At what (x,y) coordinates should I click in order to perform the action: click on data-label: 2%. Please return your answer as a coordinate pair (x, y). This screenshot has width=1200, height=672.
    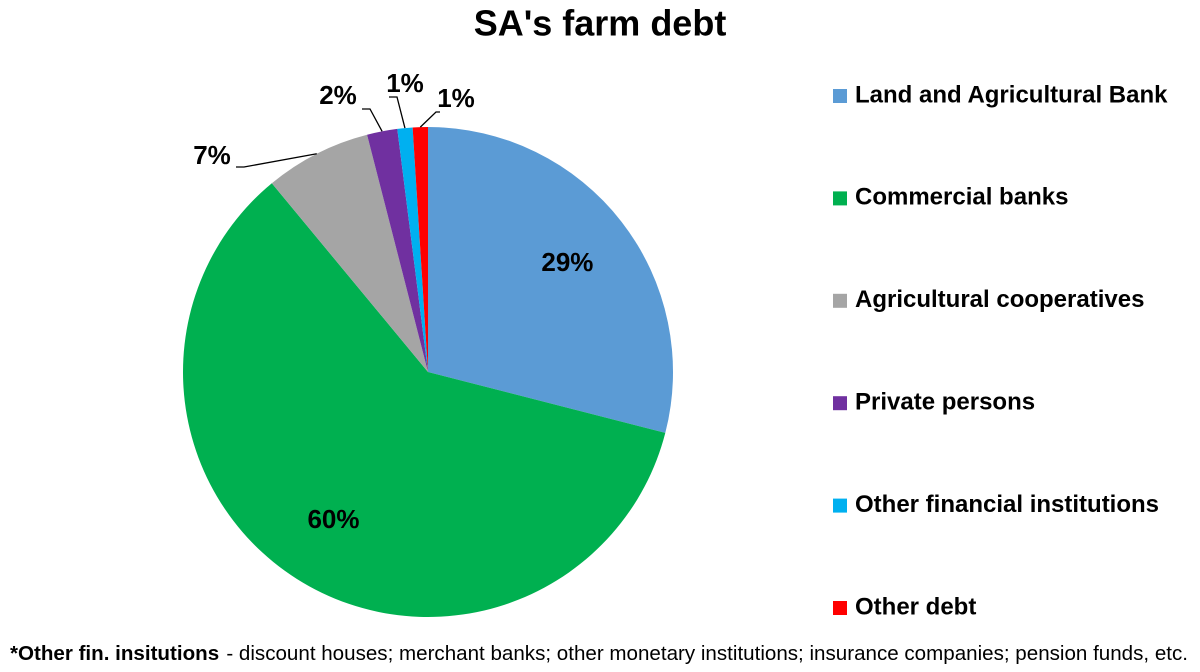
    Looking at the image, I should click on (338, 95).